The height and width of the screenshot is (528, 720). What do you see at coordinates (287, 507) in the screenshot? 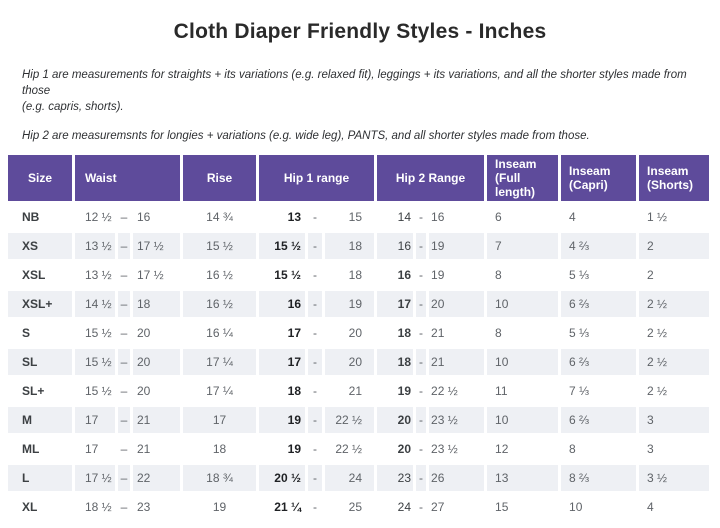
I see `hip1-min-cell: 21 ¼` at bounding box center [287, 507].